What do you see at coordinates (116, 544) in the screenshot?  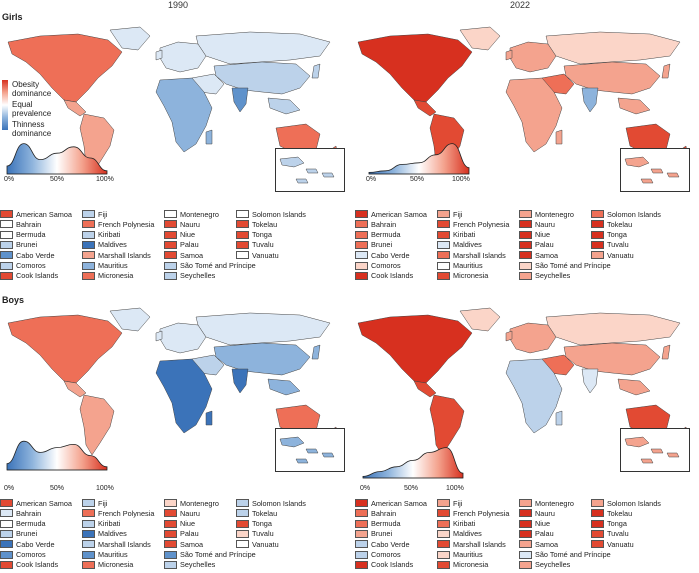 I see `island-legend-item: Marshall Islands` at bounding box center [116, 544].